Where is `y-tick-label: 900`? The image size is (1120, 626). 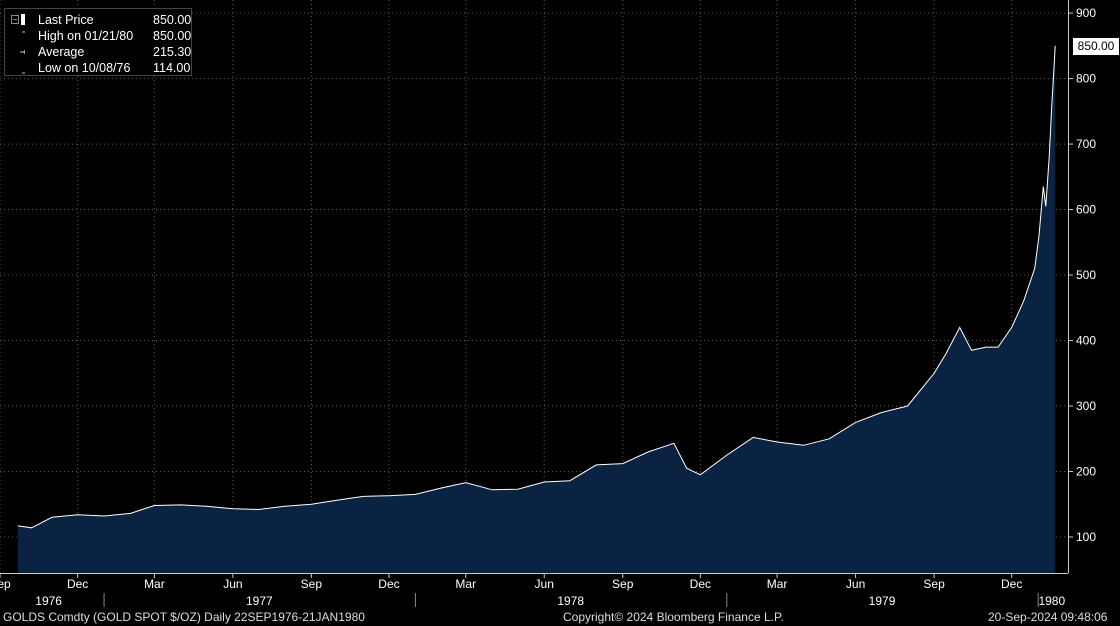 y-tick-label: 900 is located at coordinates (1086, 13).